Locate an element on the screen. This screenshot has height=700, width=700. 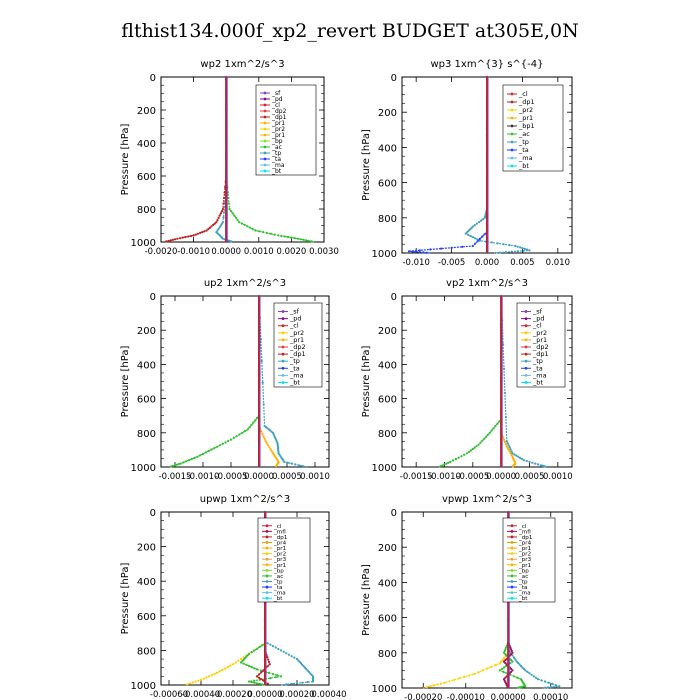
legend-label: _ta is located at coordinates (276, 159).